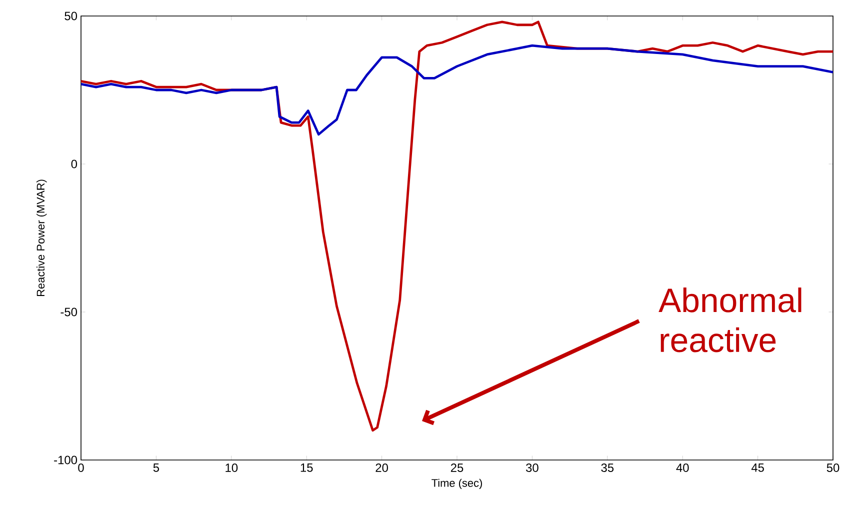 The image size is (844, 520). What do you see at coordinates (156, 468) in the screenshot?
I see `x-tick-label: 5` at bounding box center [156, 468].